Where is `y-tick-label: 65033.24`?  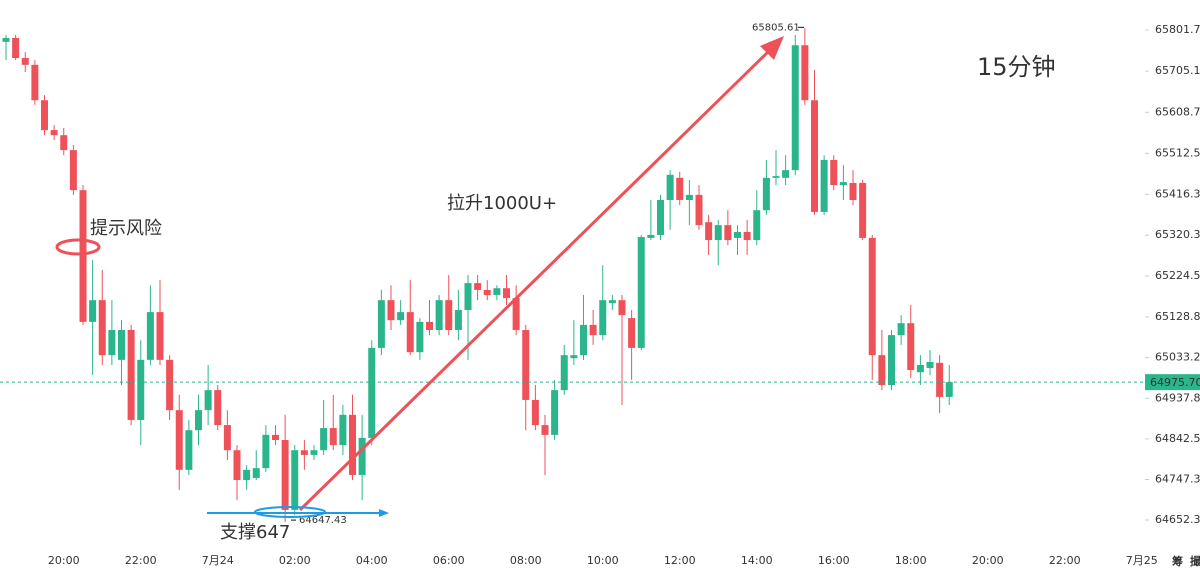
y-tick-label: 65033.24 is located at coordinates (1177, 357).